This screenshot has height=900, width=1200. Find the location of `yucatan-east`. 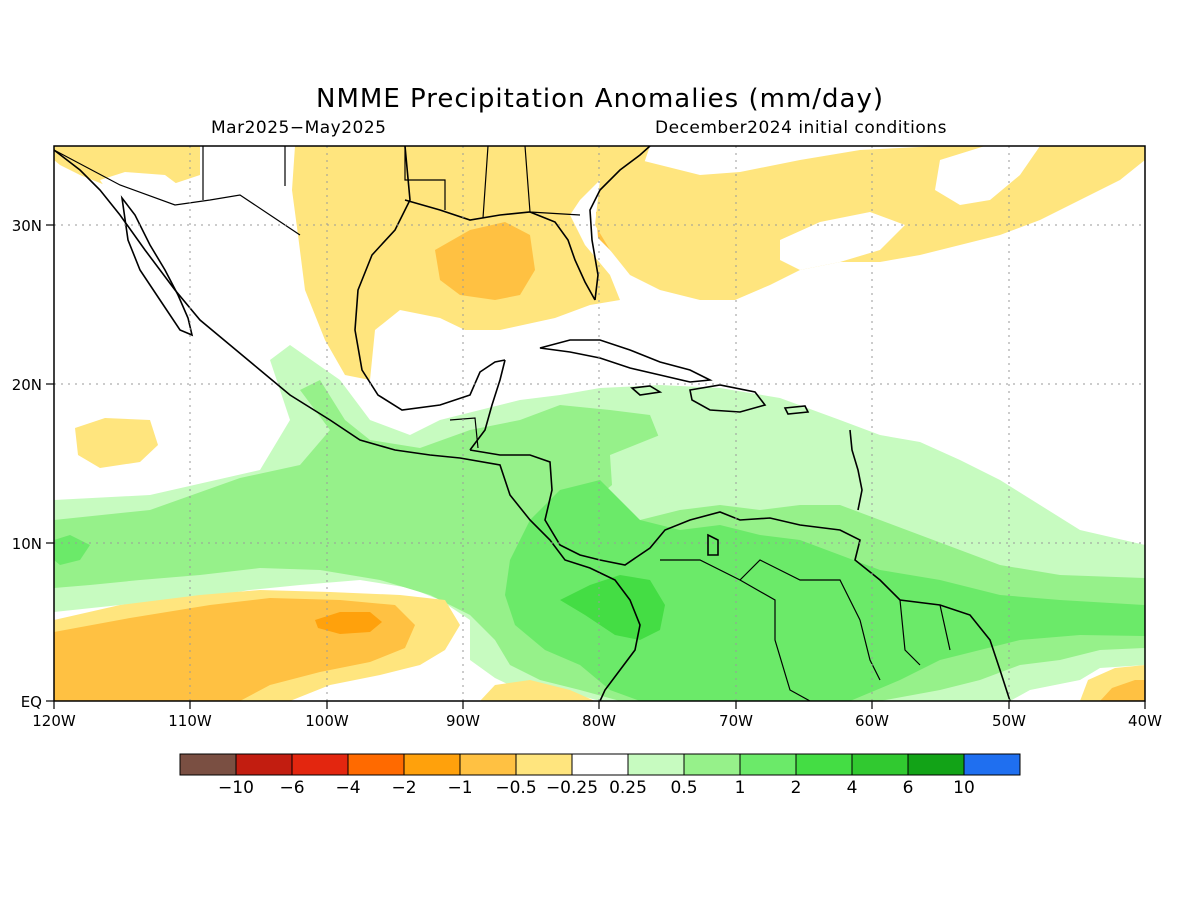

yucatan-east is located at coordinates (487, 405).